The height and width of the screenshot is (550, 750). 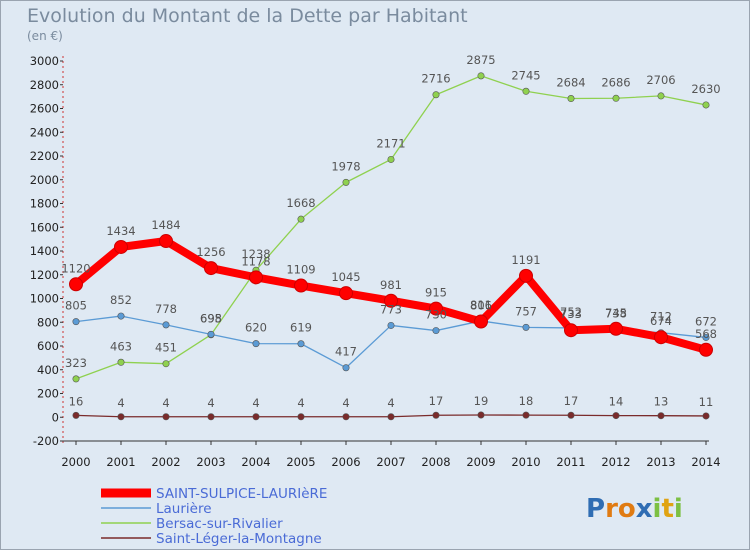 I want to click on proxiti-logo: Proxiti, so click(x=634, y=509).